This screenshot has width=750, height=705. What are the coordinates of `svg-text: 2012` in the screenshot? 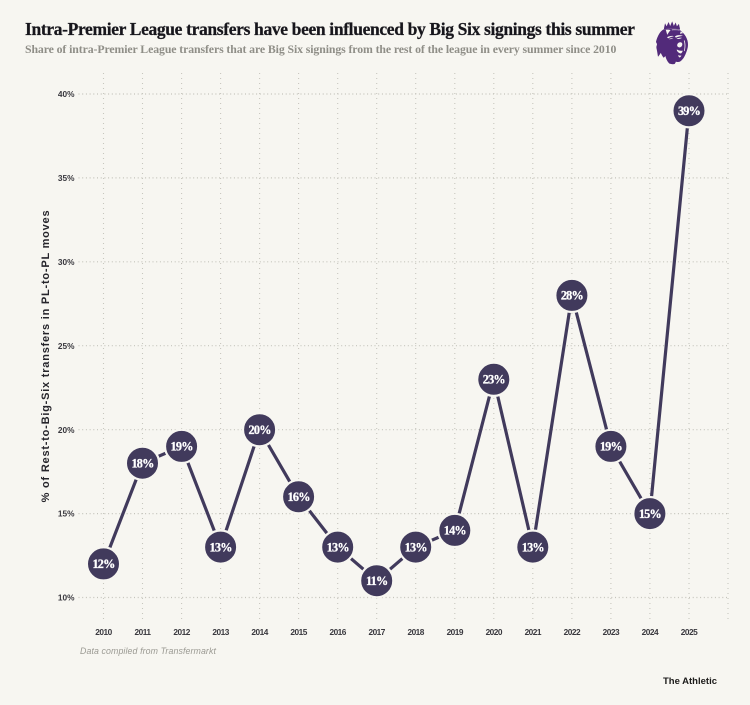 It's located at (181, 632).